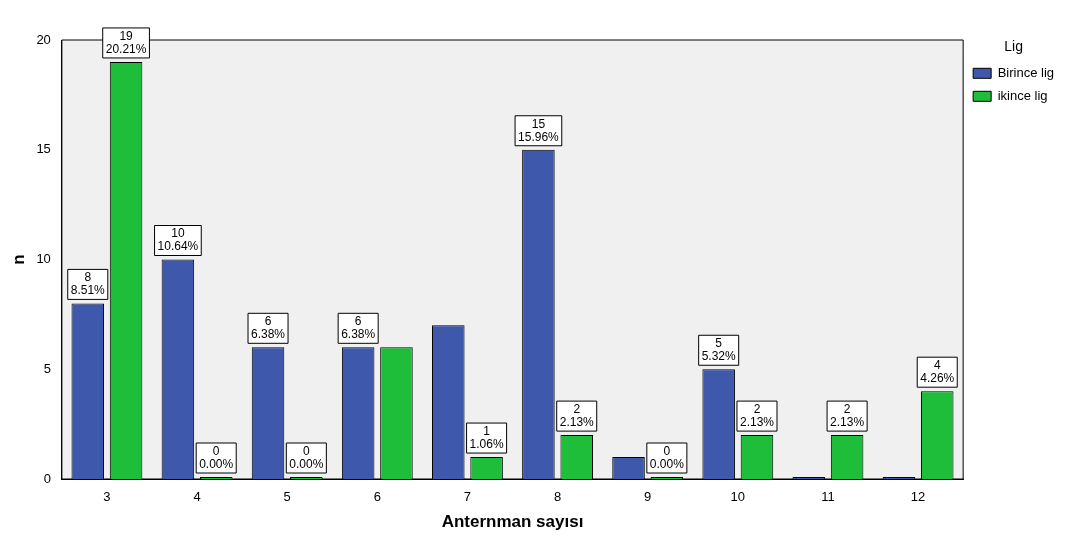  What do you see at coordinates (126, 42) in the screenshot?
I see `data-label: 19 20.21%` at bounding box center [126, 42].